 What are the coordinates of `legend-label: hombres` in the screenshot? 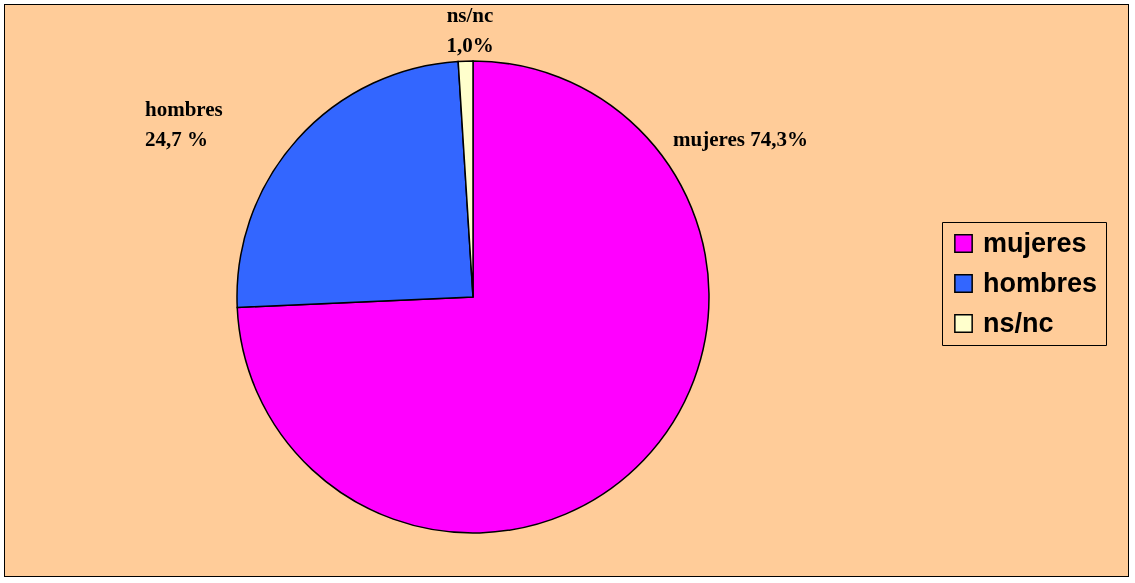 It's located at (1040, 282).